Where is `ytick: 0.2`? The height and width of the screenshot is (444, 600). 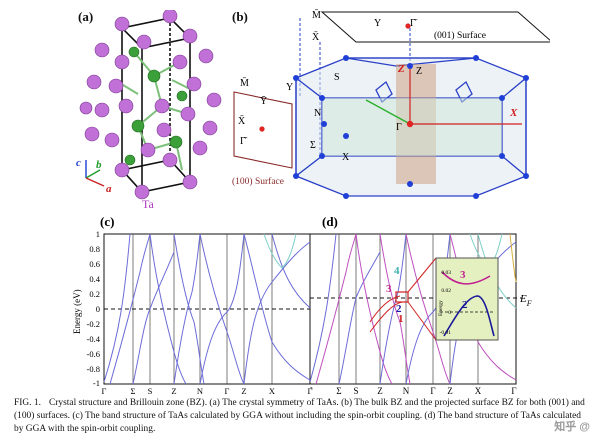 ytick: 0.2 is located at coordinates (94, 294).